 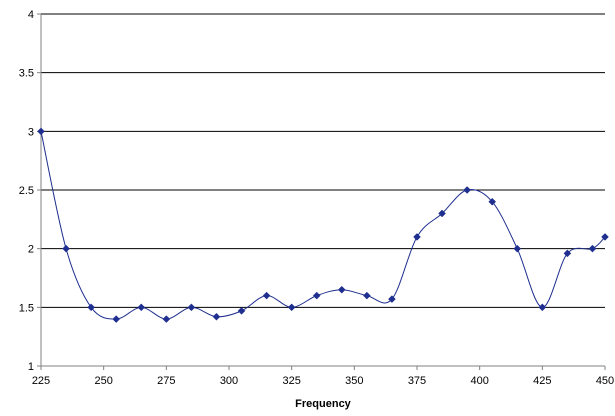 I want to click on y-tick-label: 3, so click(x=31, y=132).